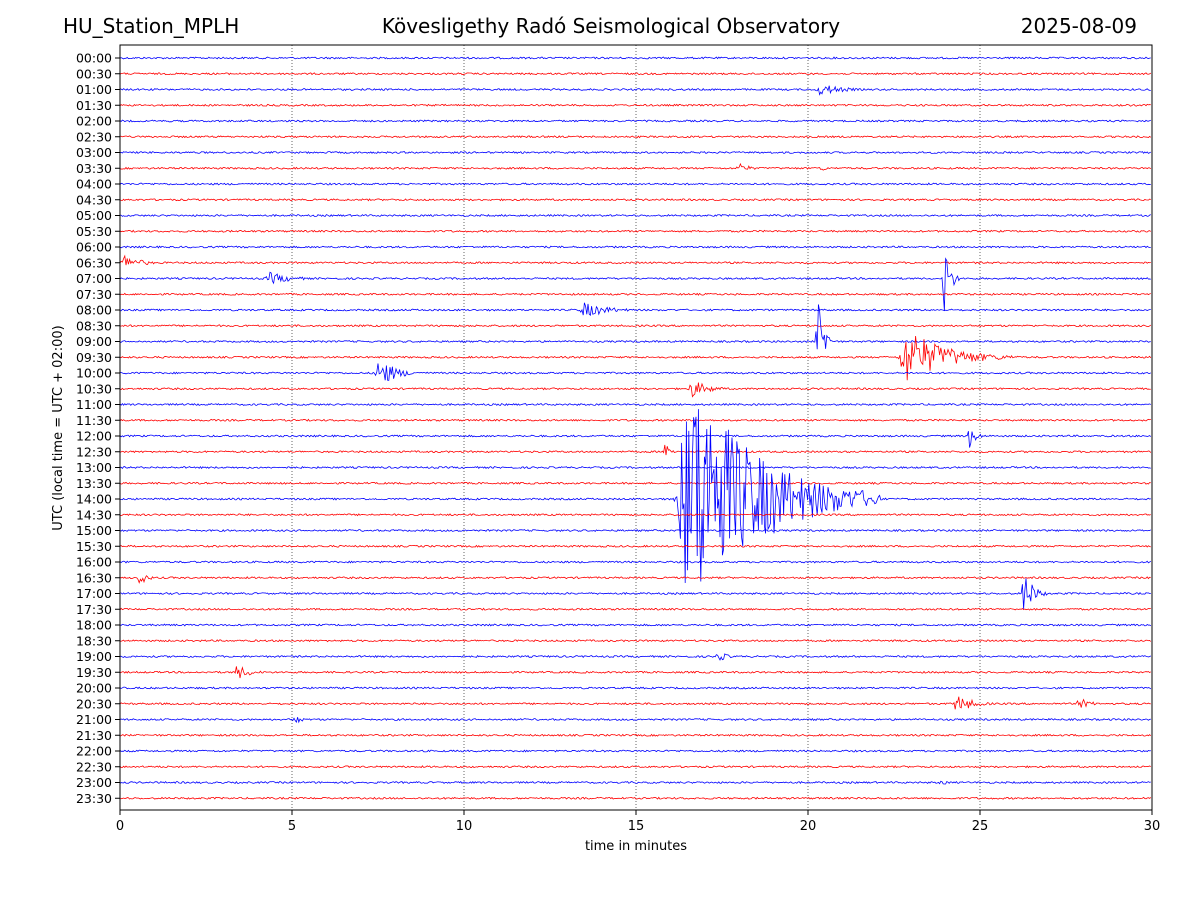  Describe the element at coordinates (94, 388) in the screenshot. I see `y-tick-label: 10:30` at that location.